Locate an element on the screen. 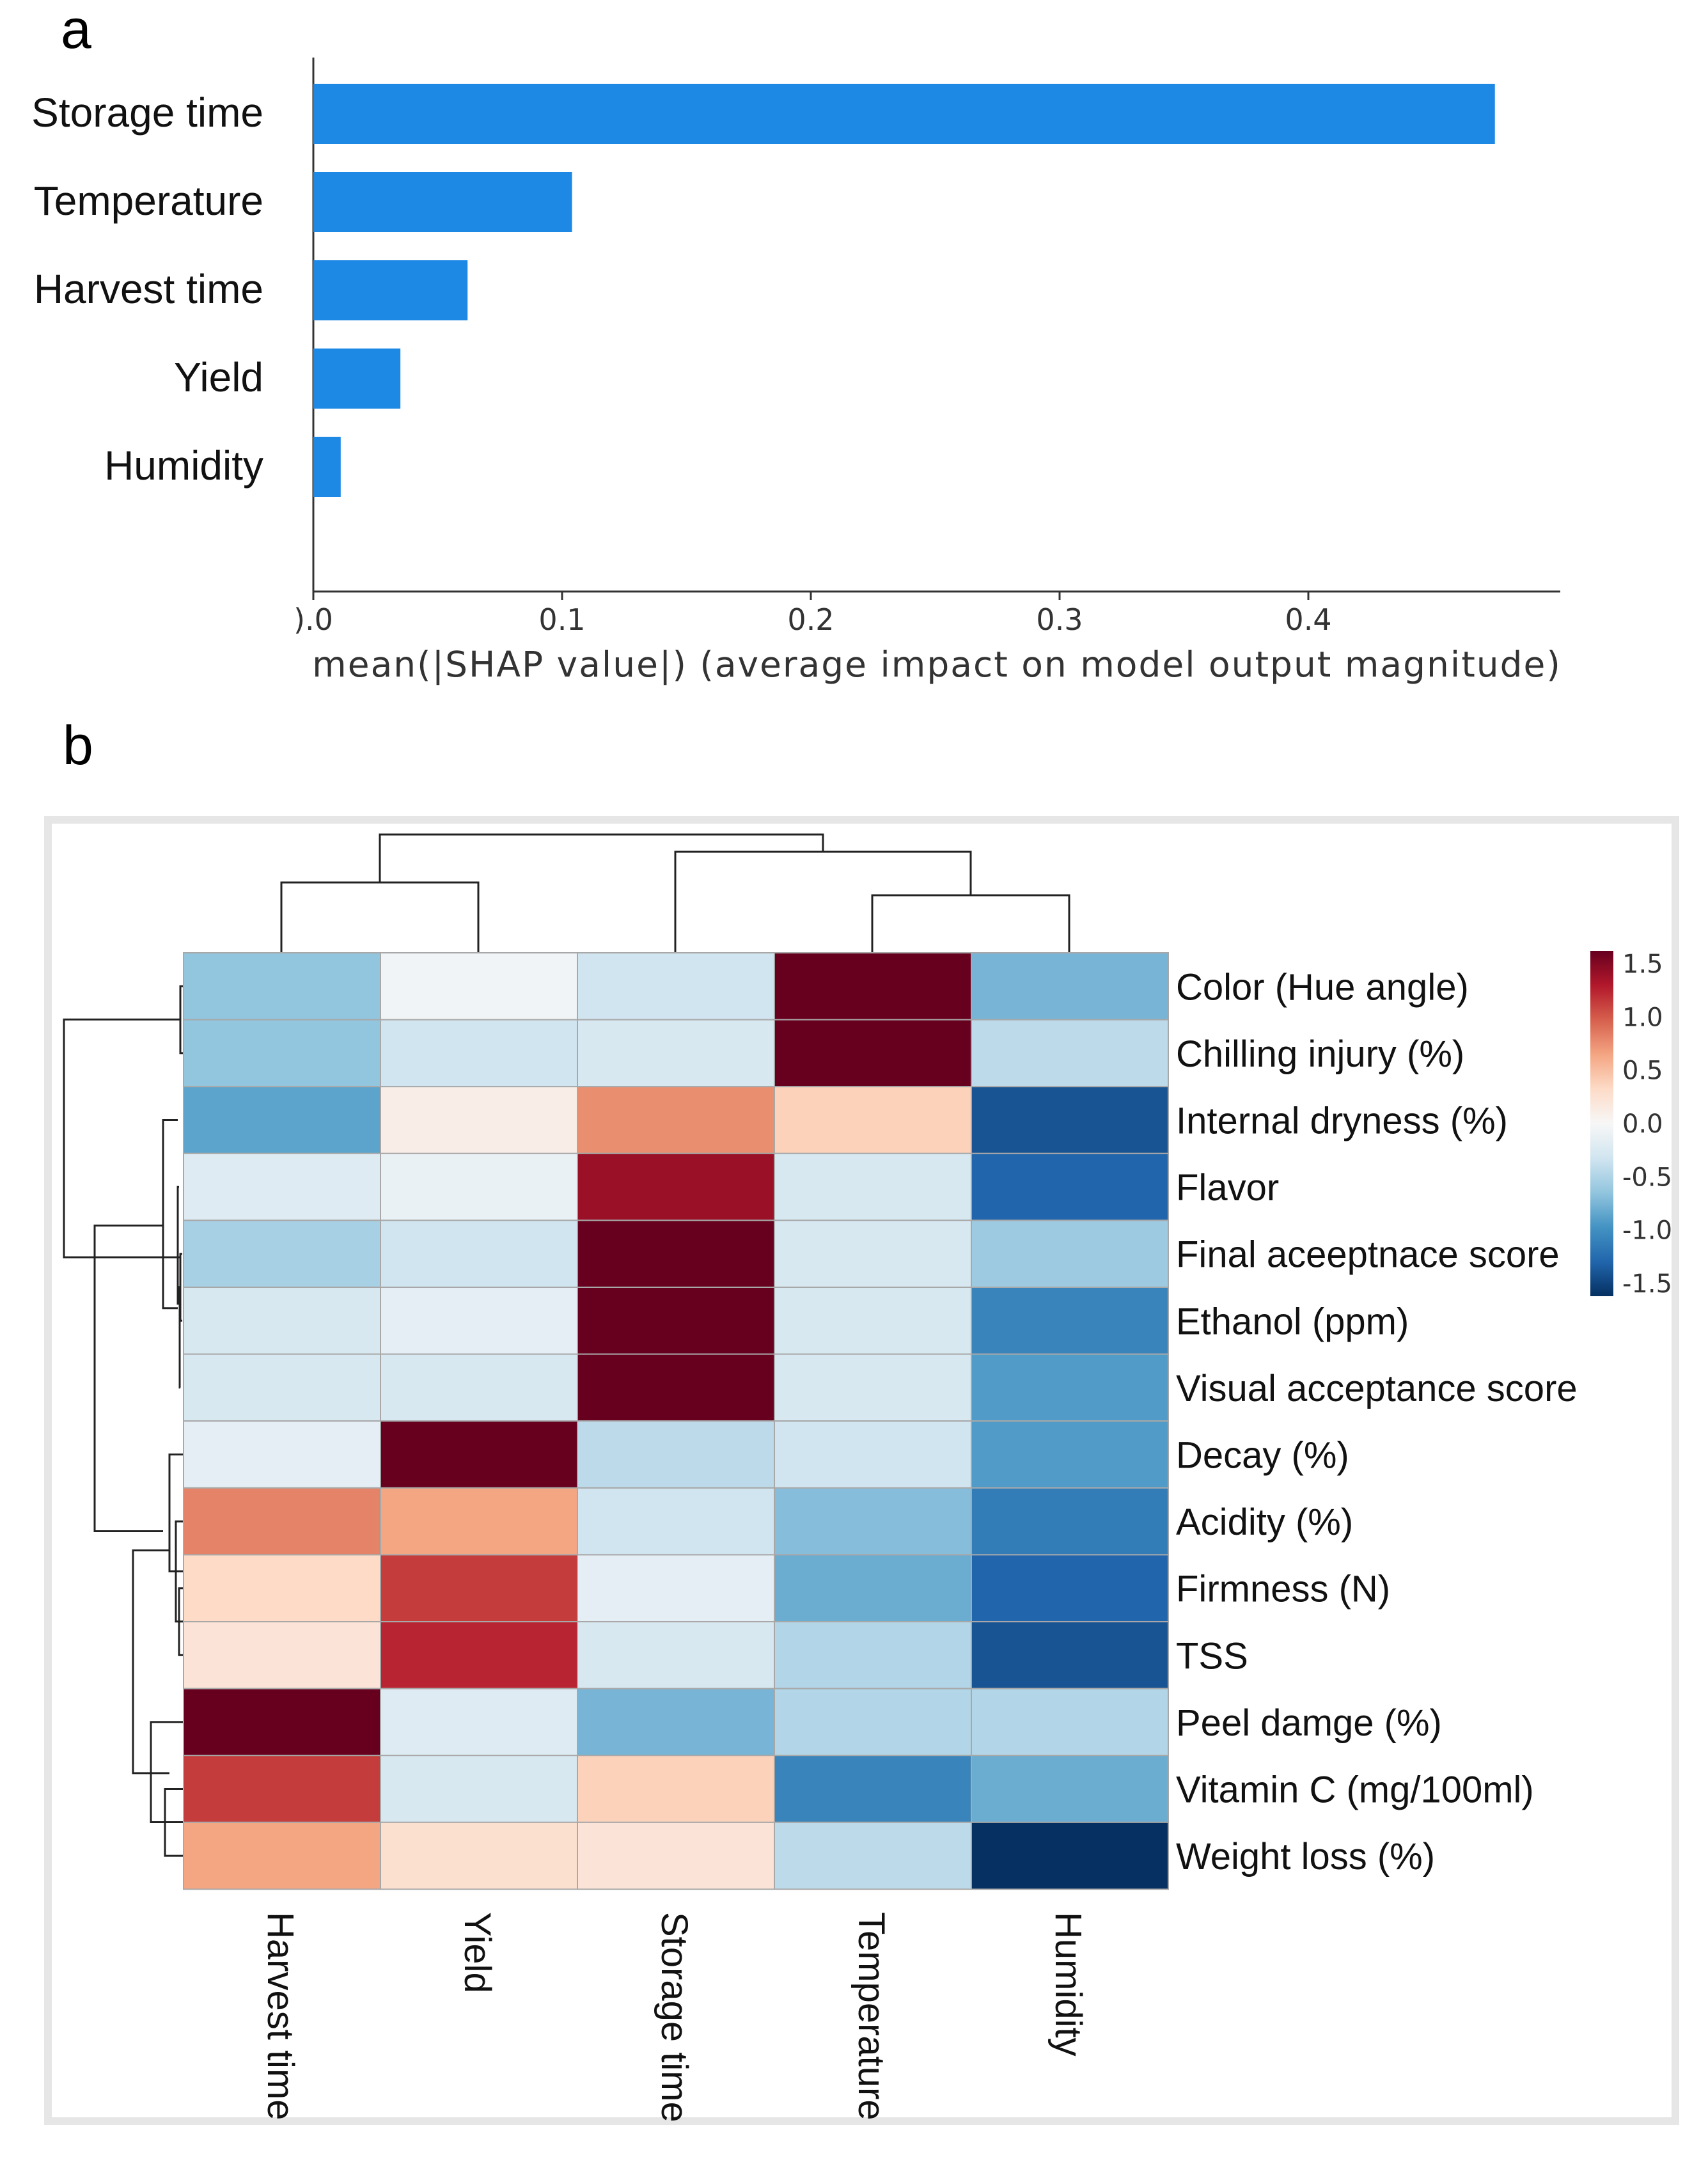 The height and width of the screenshot is (2171, 1708). row-label-acidity: Acidity (%) is located at coordinates (1264, 1522).